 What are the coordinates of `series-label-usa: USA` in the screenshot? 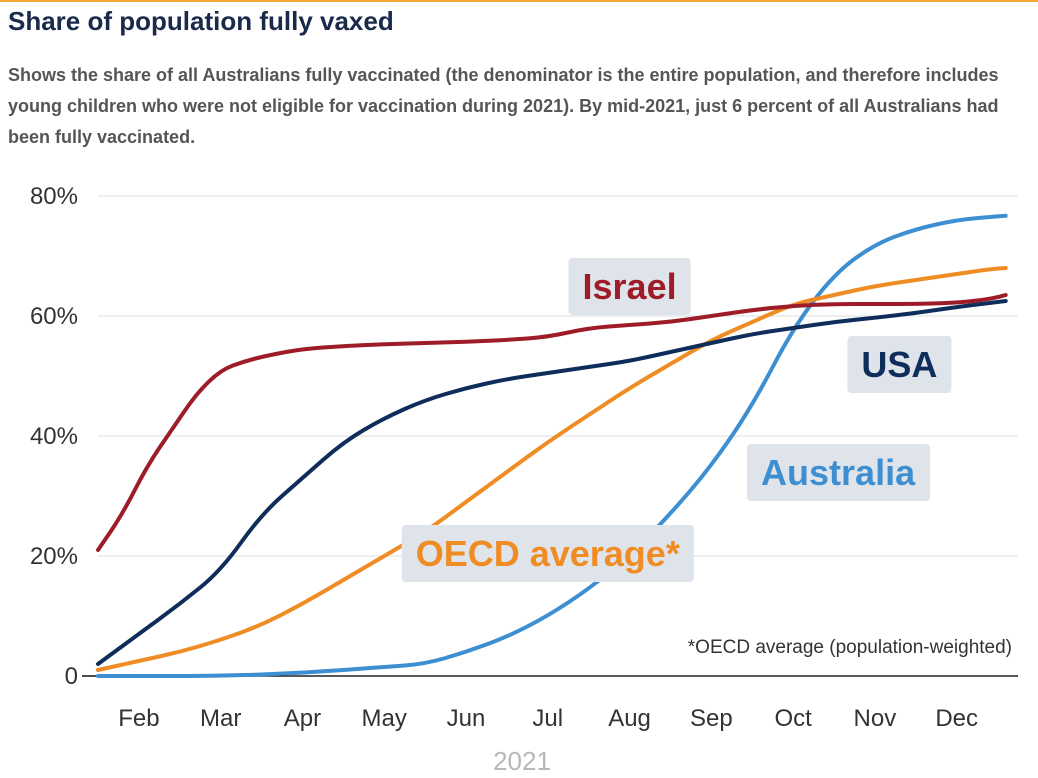 It's located at (899, 364).